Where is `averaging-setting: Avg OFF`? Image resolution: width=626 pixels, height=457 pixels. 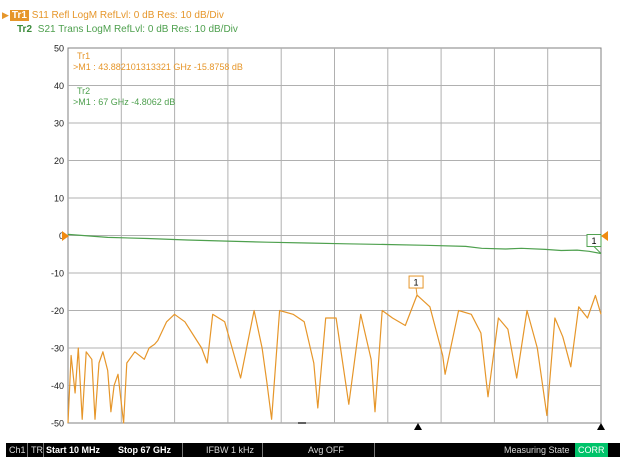 averaging-setting: Avg OFF is located at coordinates (326, 450).